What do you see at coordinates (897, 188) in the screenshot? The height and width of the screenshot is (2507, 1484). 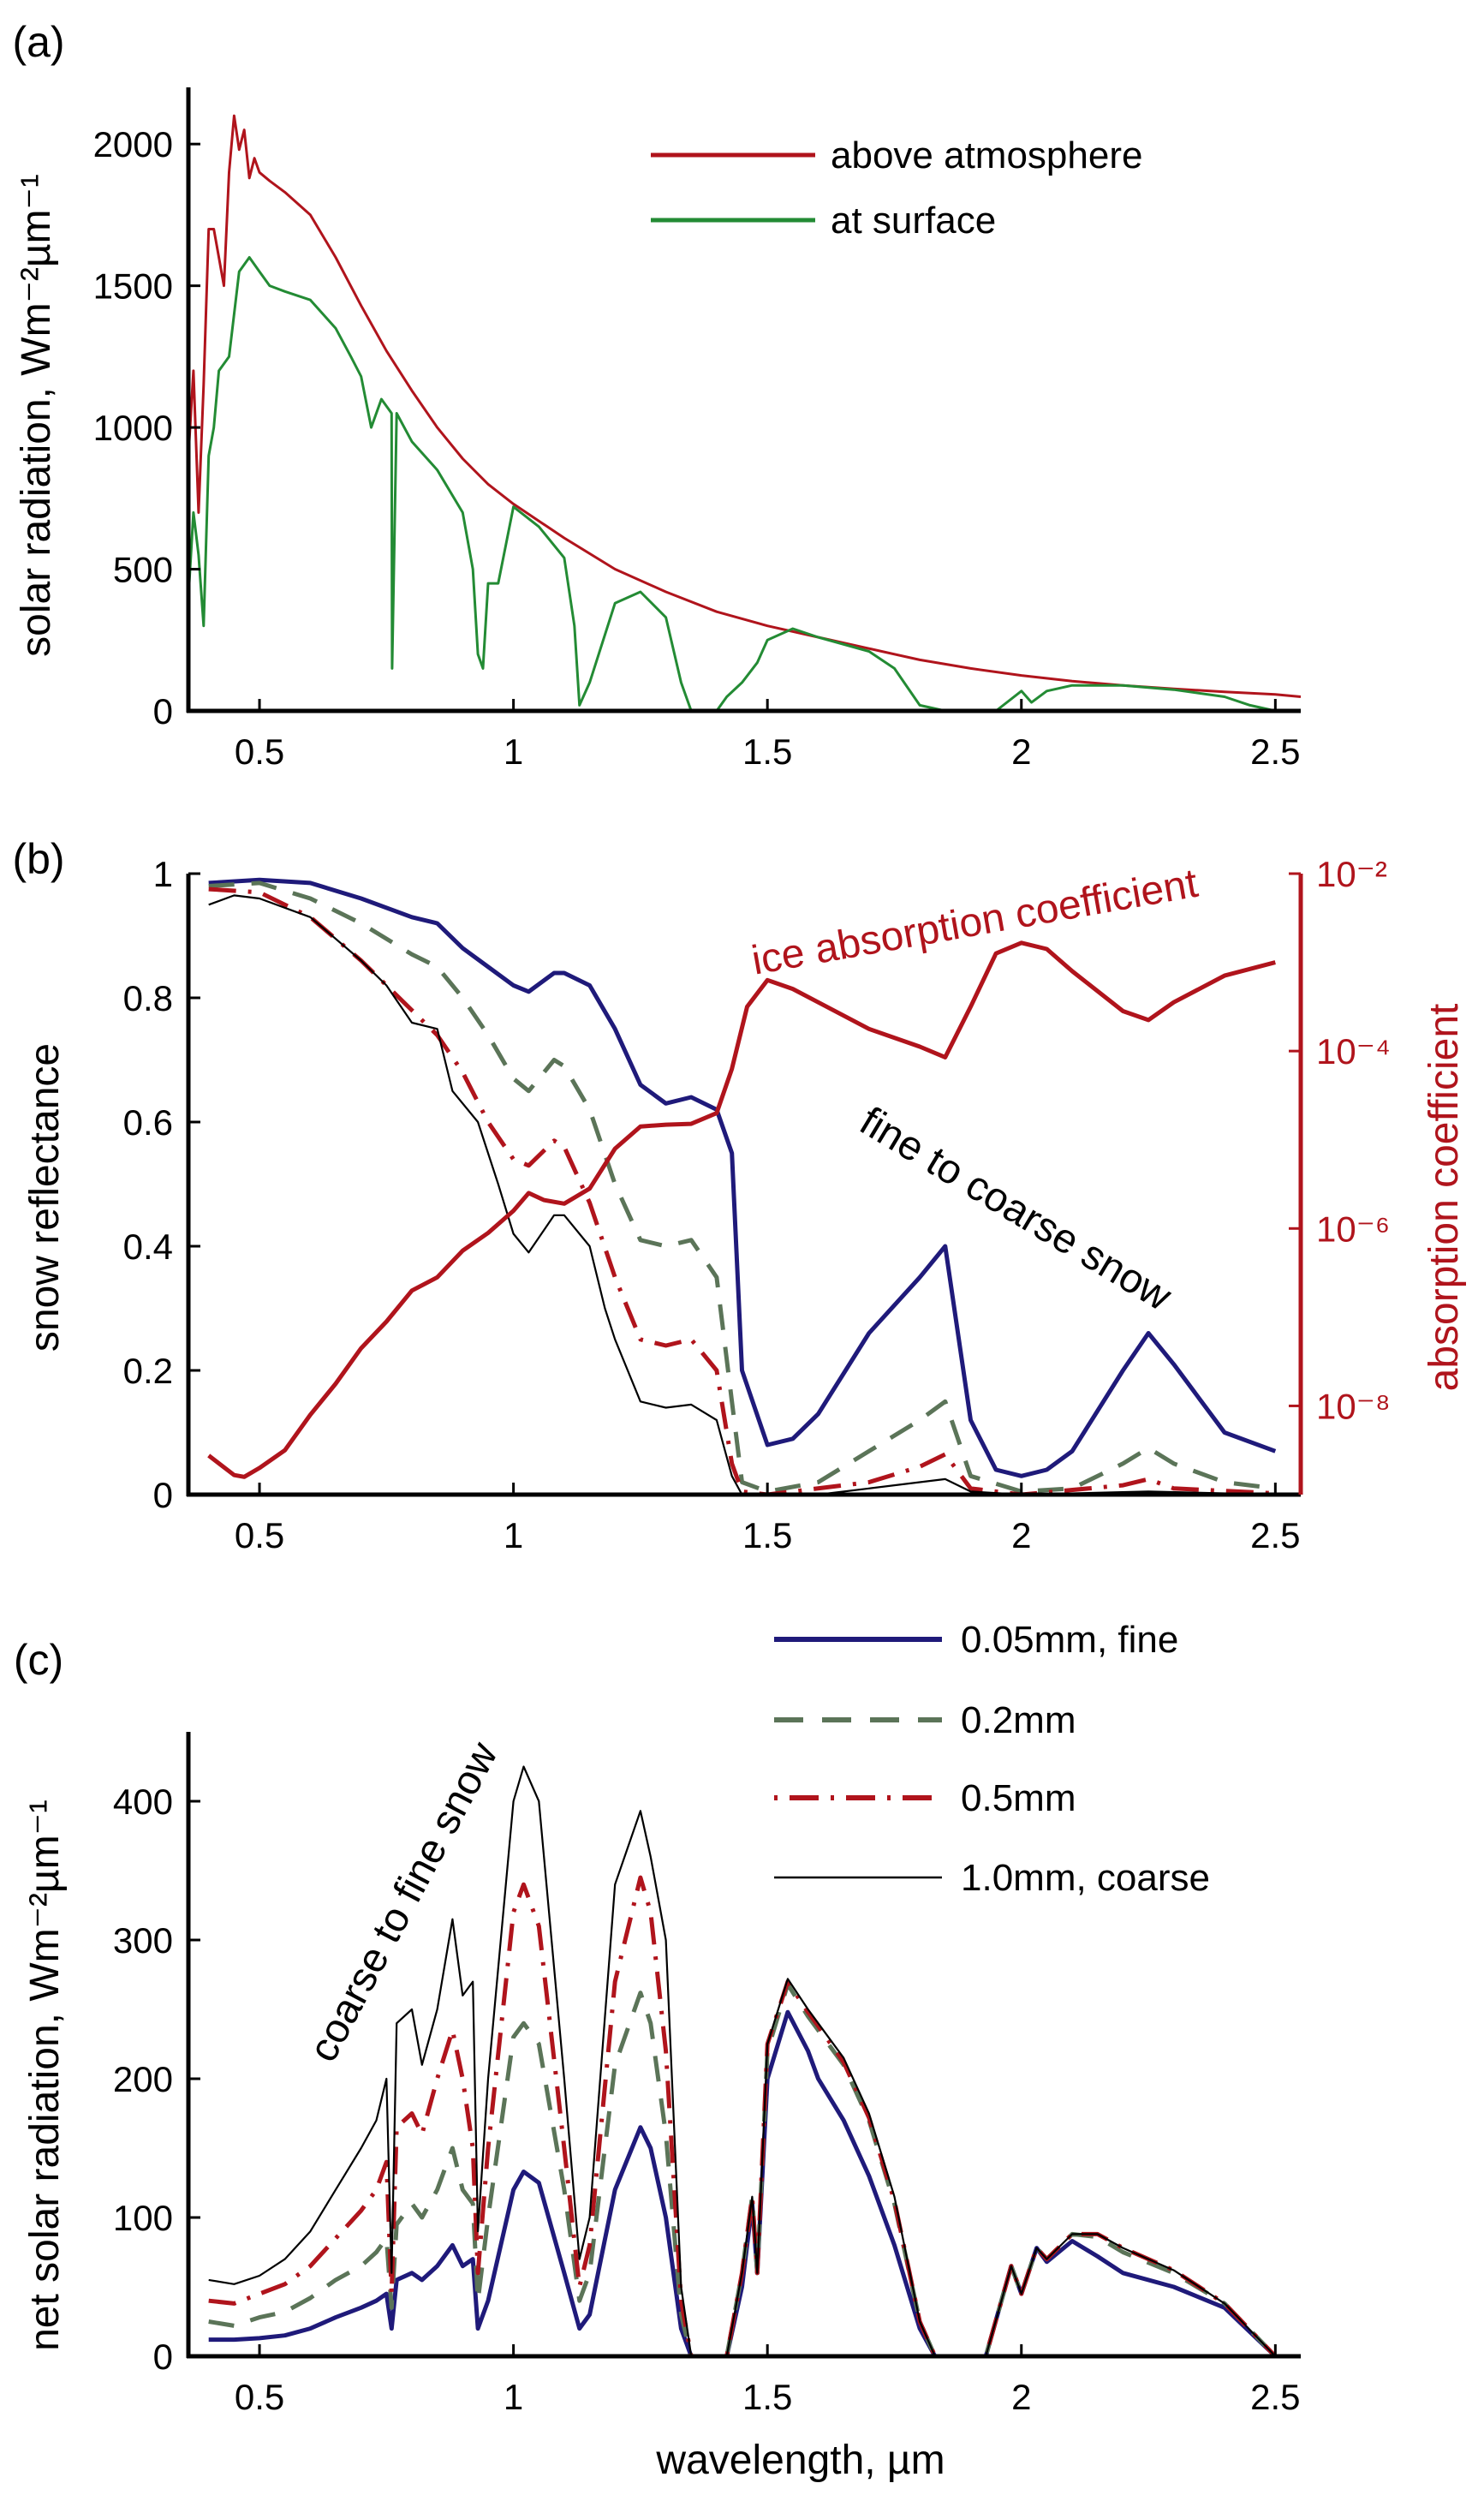 I see `legend-a: above atmosphere at surface` at bounding box center [897, 188].